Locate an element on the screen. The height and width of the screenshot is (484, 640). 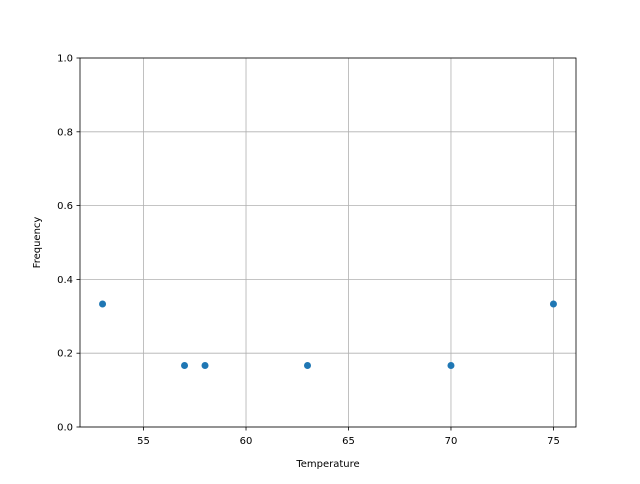
x-tick-label: 55 is located at coordinates (143, 441).